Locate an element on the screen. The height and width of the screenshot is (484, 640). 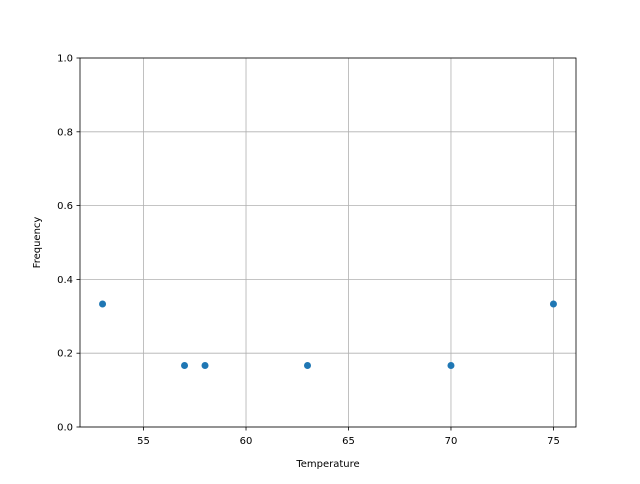
x-tick-label: 55 is located at coordinates (143, 441).